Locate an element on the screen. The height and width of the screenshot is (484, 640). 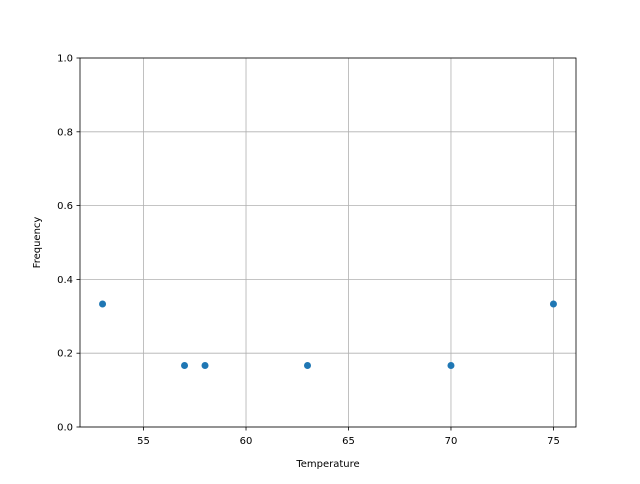
x-tick-label: 55 is located at coordinates (143, 441).